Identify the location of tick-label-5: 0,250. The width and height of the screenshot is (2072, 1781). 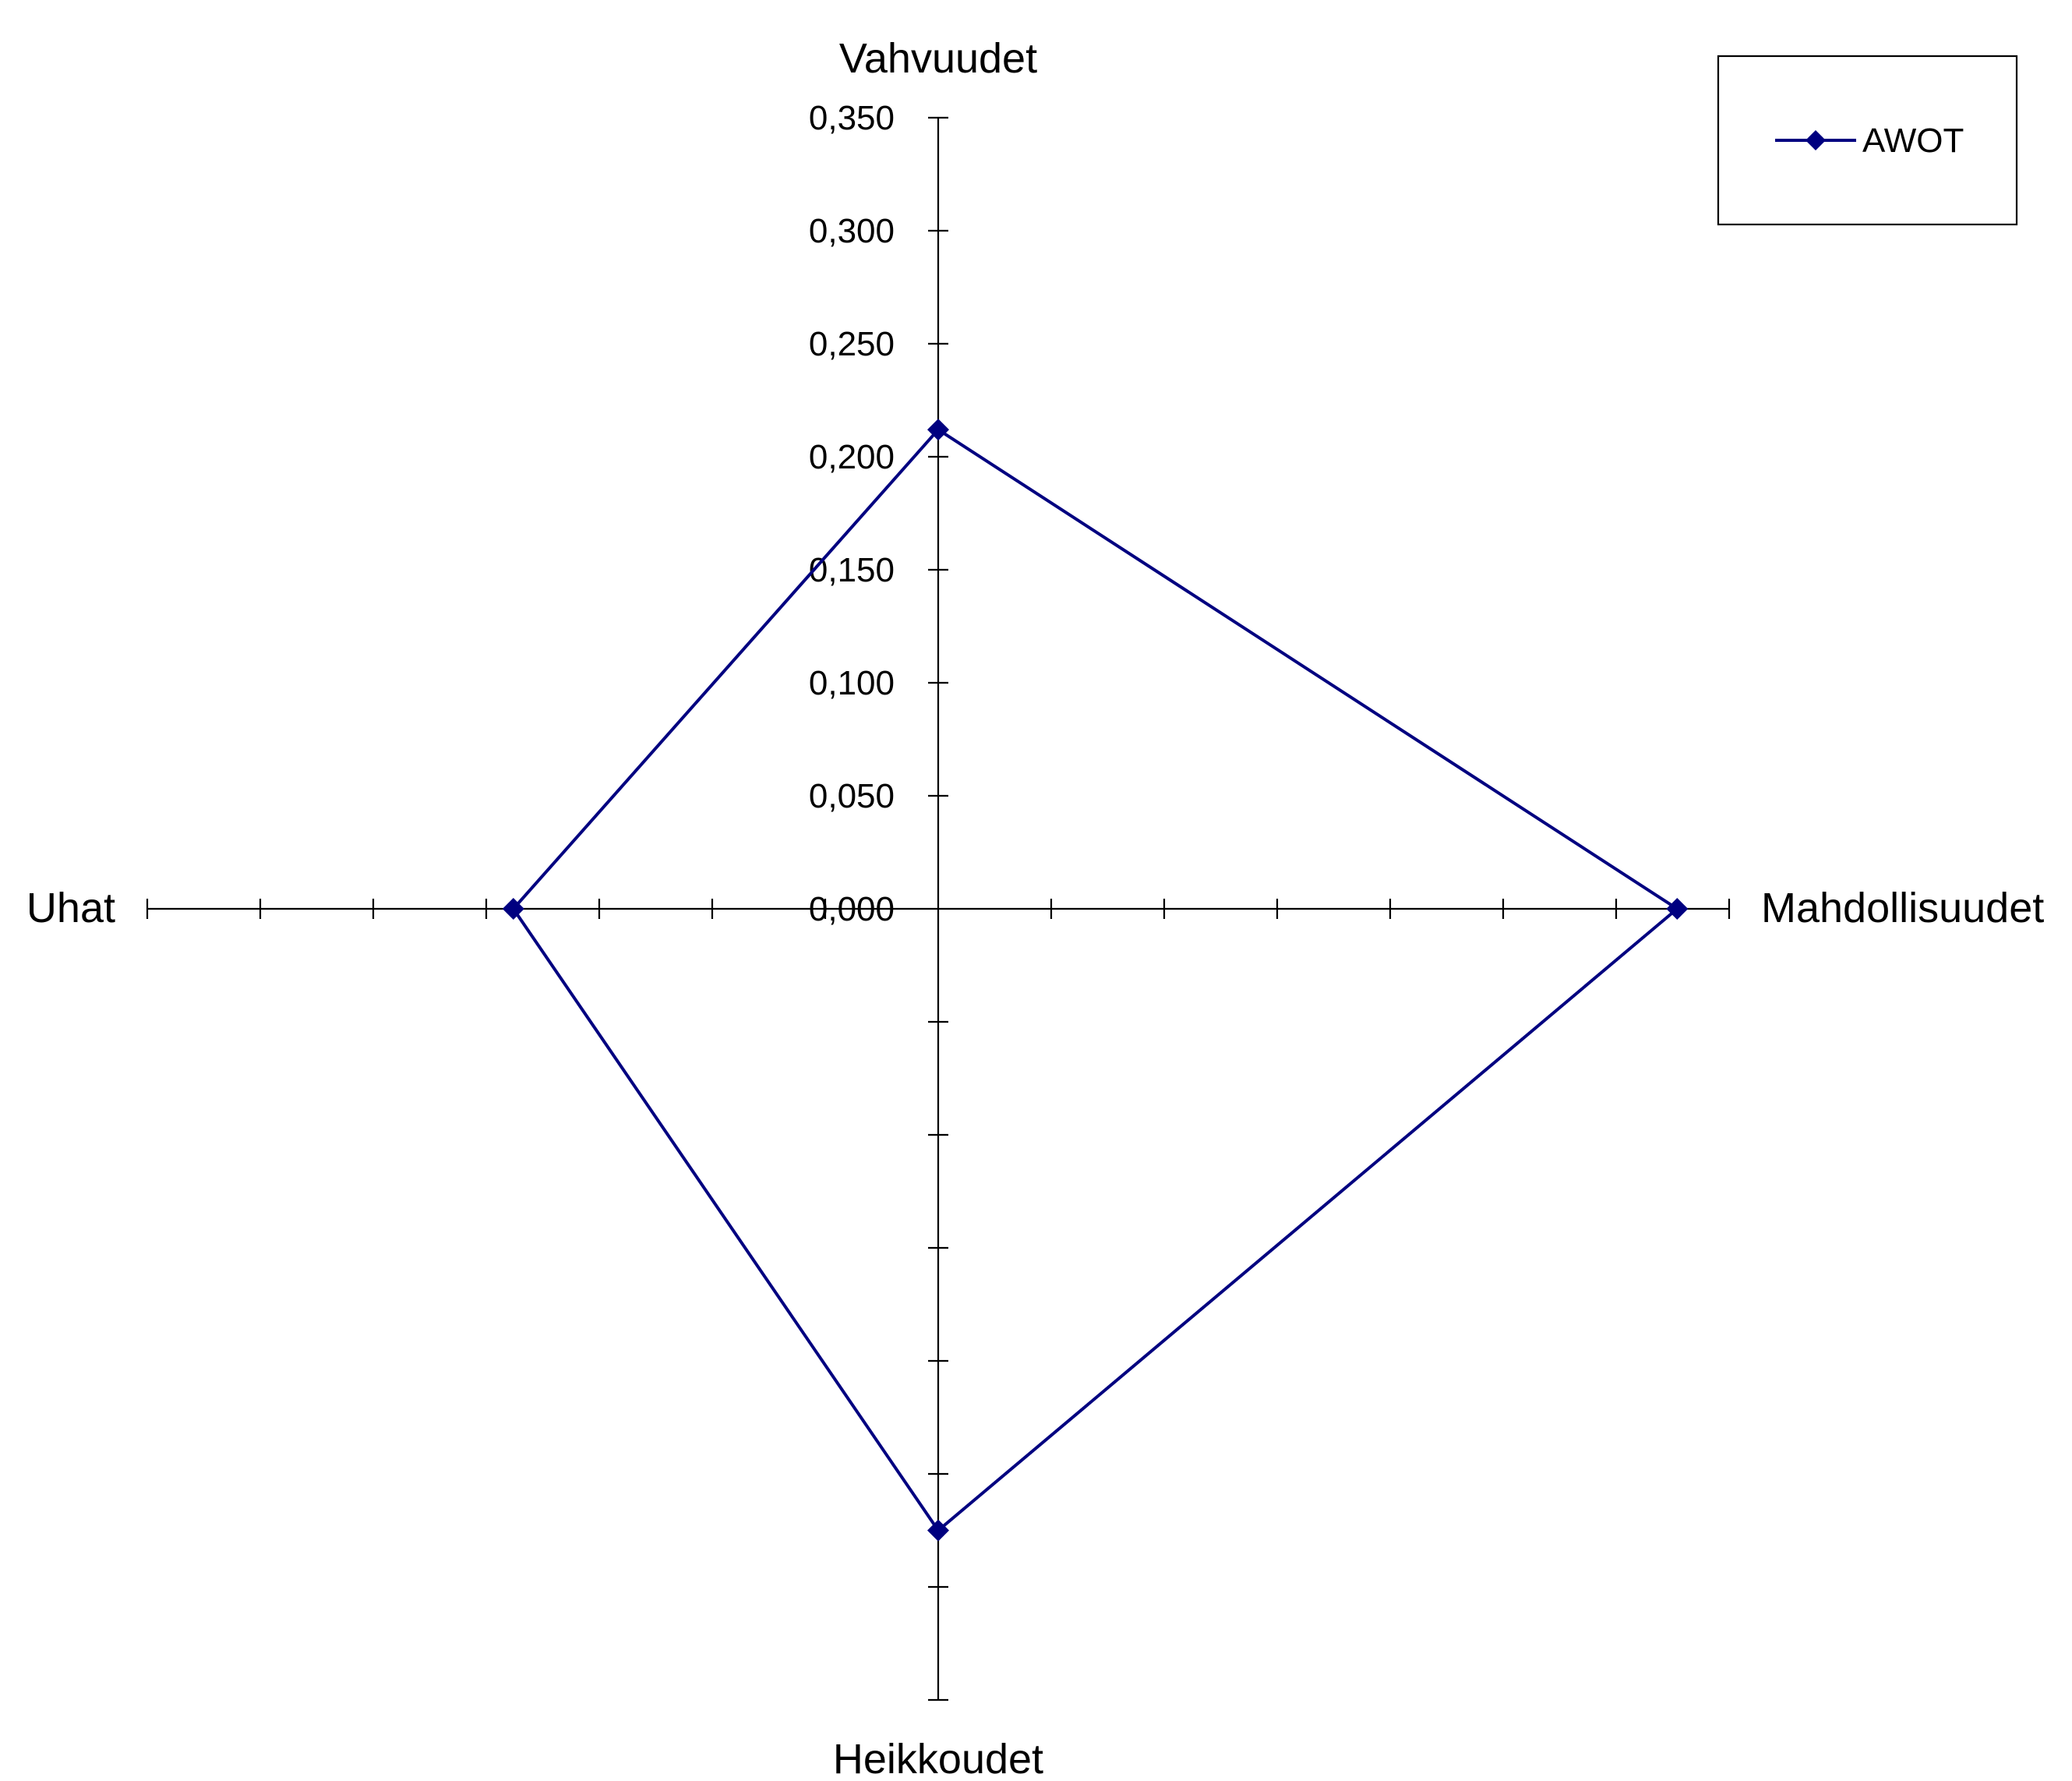
(852, 344).